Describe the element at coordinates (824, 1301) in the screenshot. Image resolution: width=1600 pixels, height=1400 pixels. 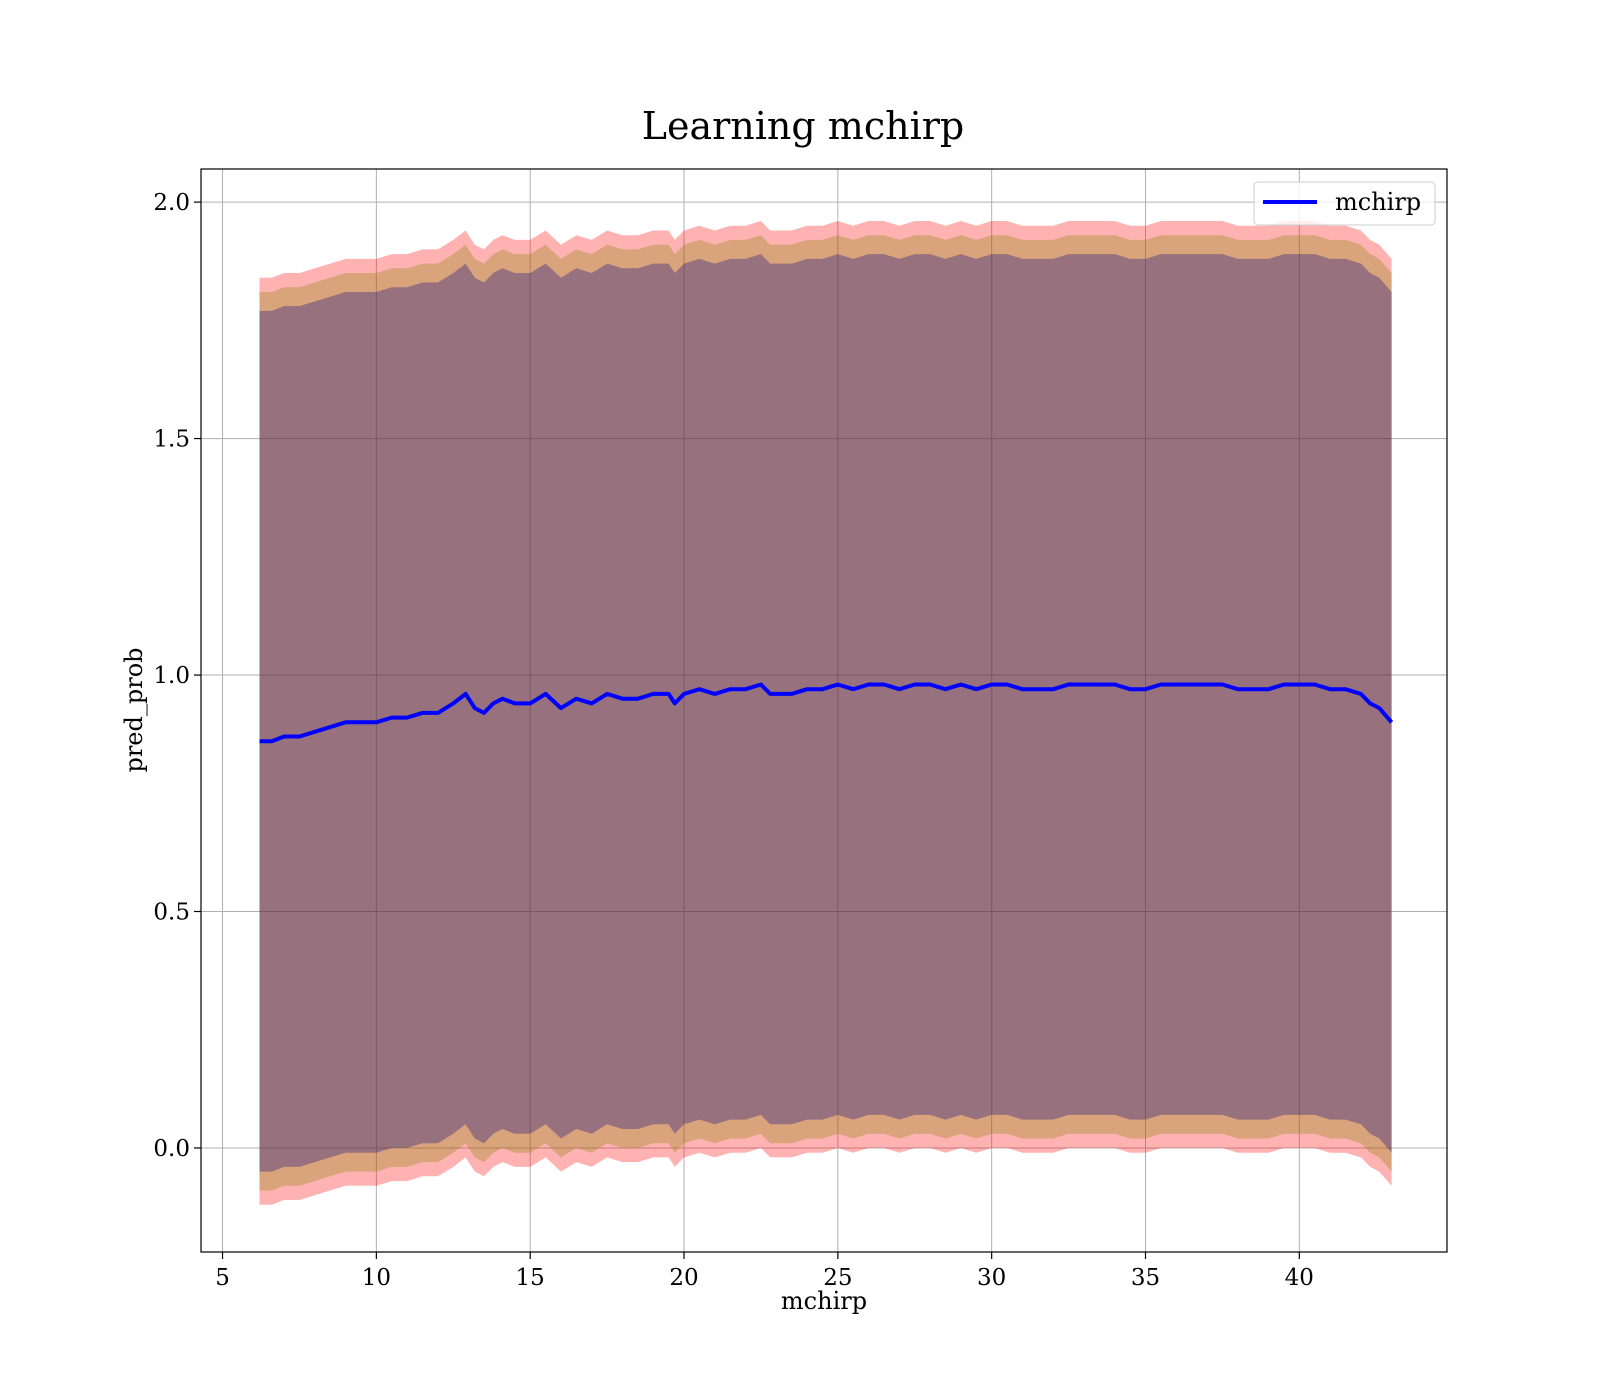
I see `x-axis-label: mchirp` at that location.